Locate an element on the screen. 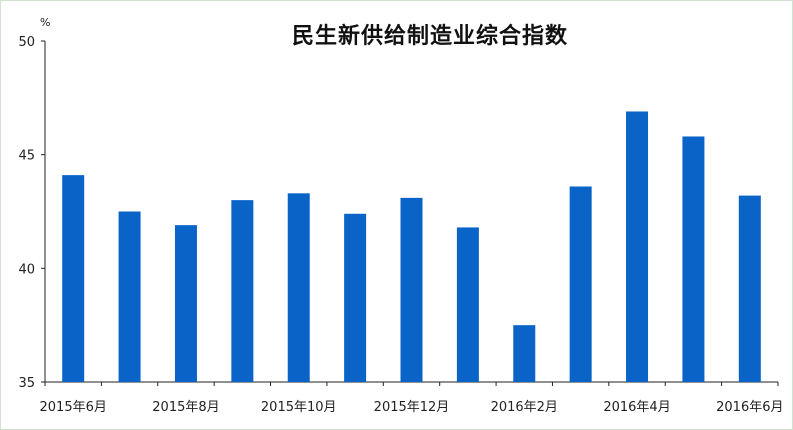 The width and height of the screenshot is (793, 430). x-tick-label: 2015年10月 is located at coordinates (299, 407).